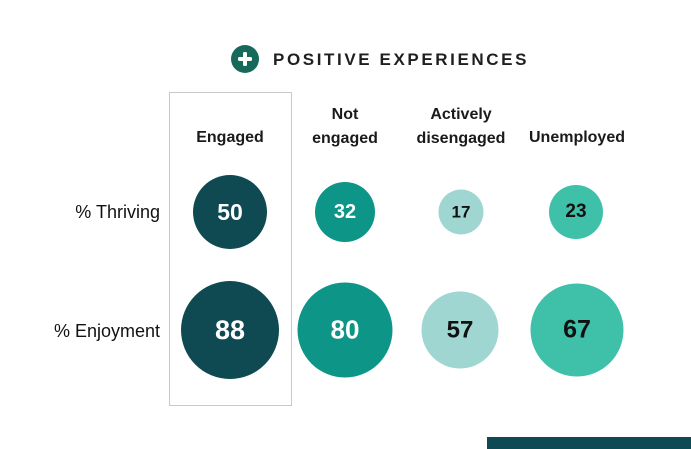 This screenshot has height=449, width=691. What do you see at coordinates (245, 59) in the screenshot?
I see `plus-icon` at bounding box center [245, 59].